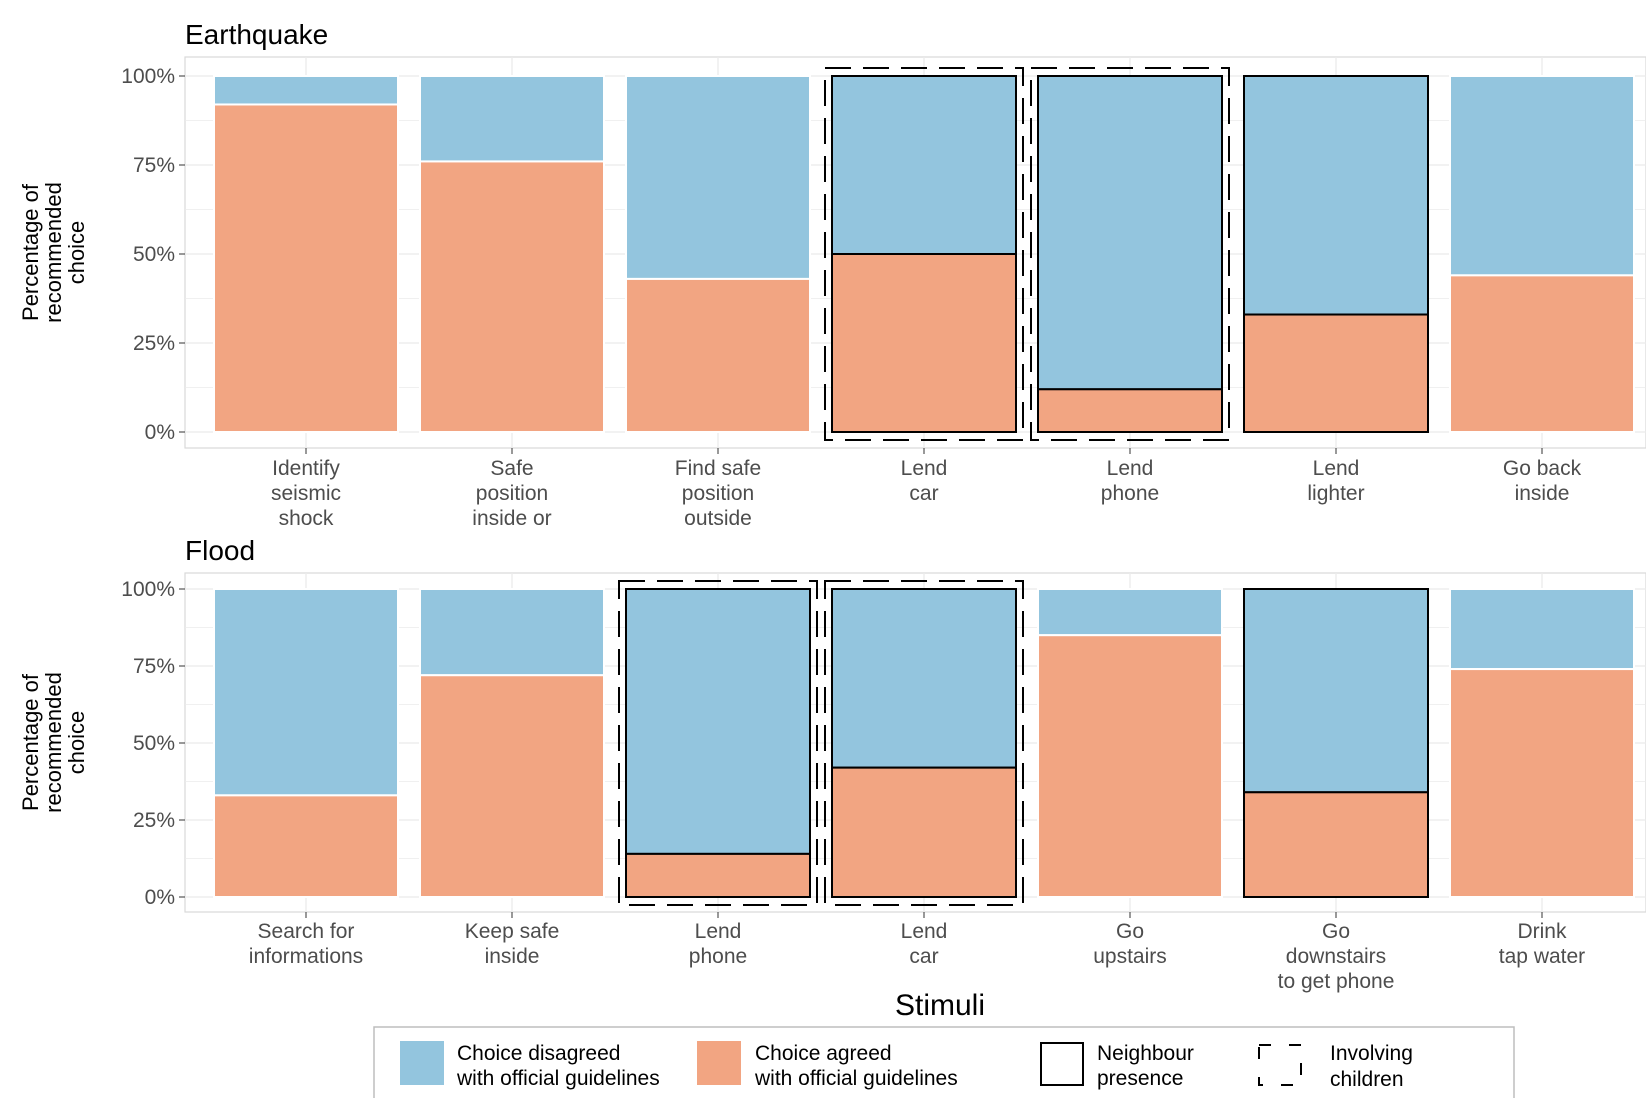 Image resolution: width=1646 pixels, height=1103 pixels. I want to click on panel-title: Flood, so click(220, 550).